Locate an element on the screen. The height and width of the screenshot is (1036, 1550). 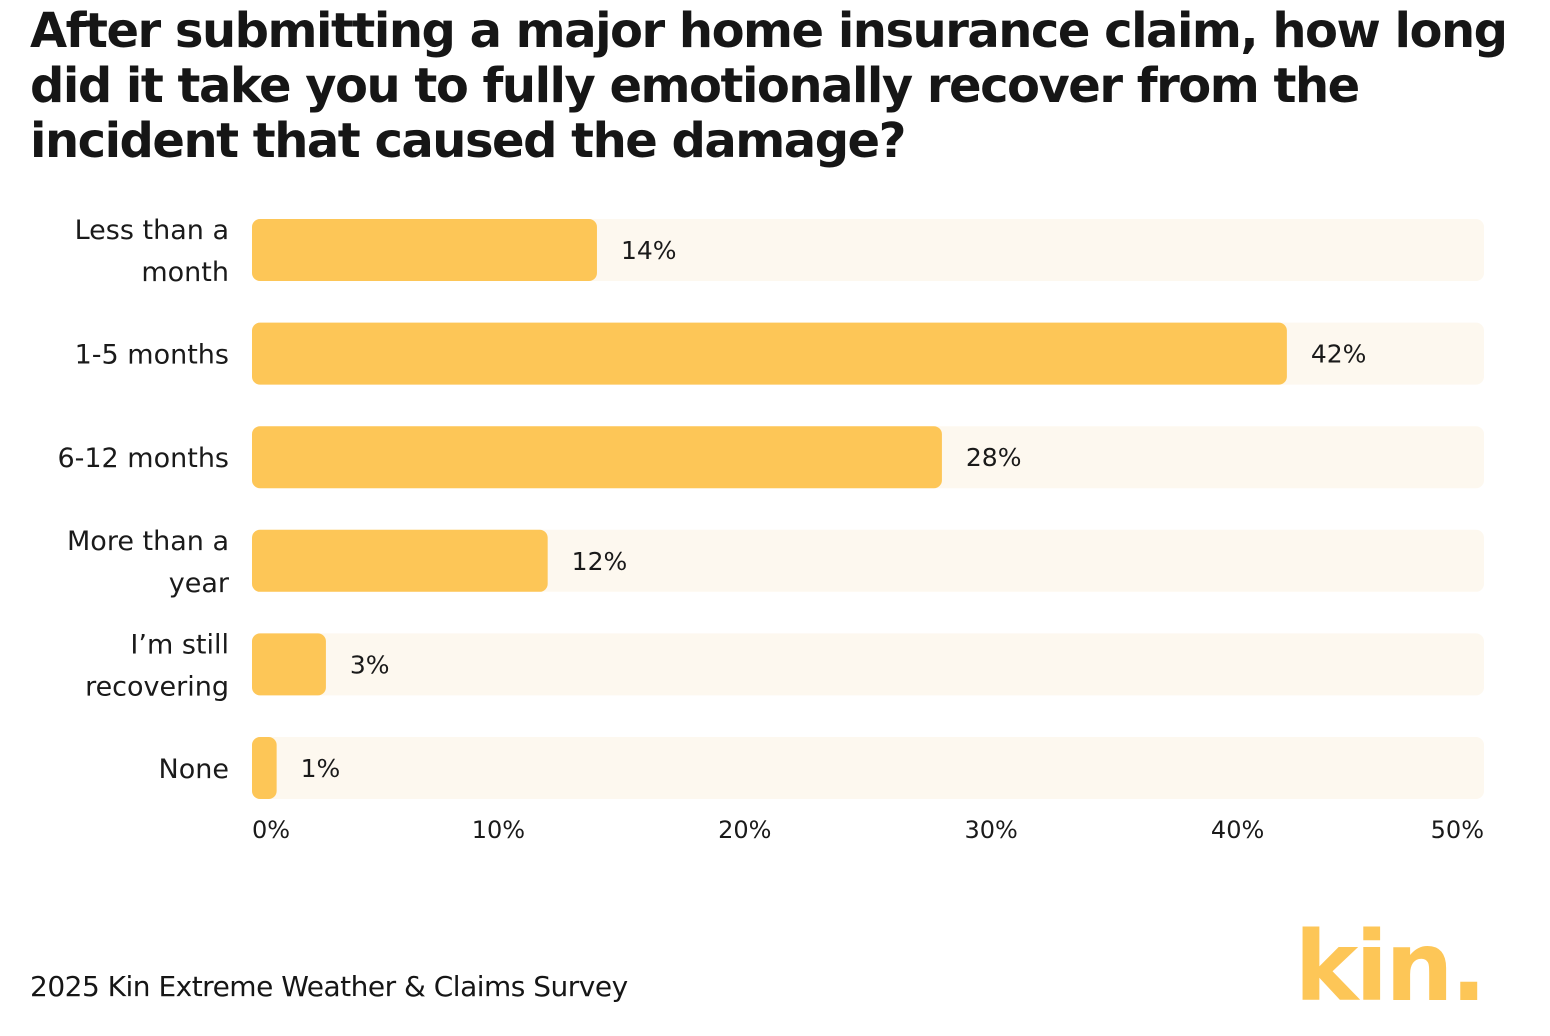
x-tick-label: 50% is located at coordinates (1457, 830).